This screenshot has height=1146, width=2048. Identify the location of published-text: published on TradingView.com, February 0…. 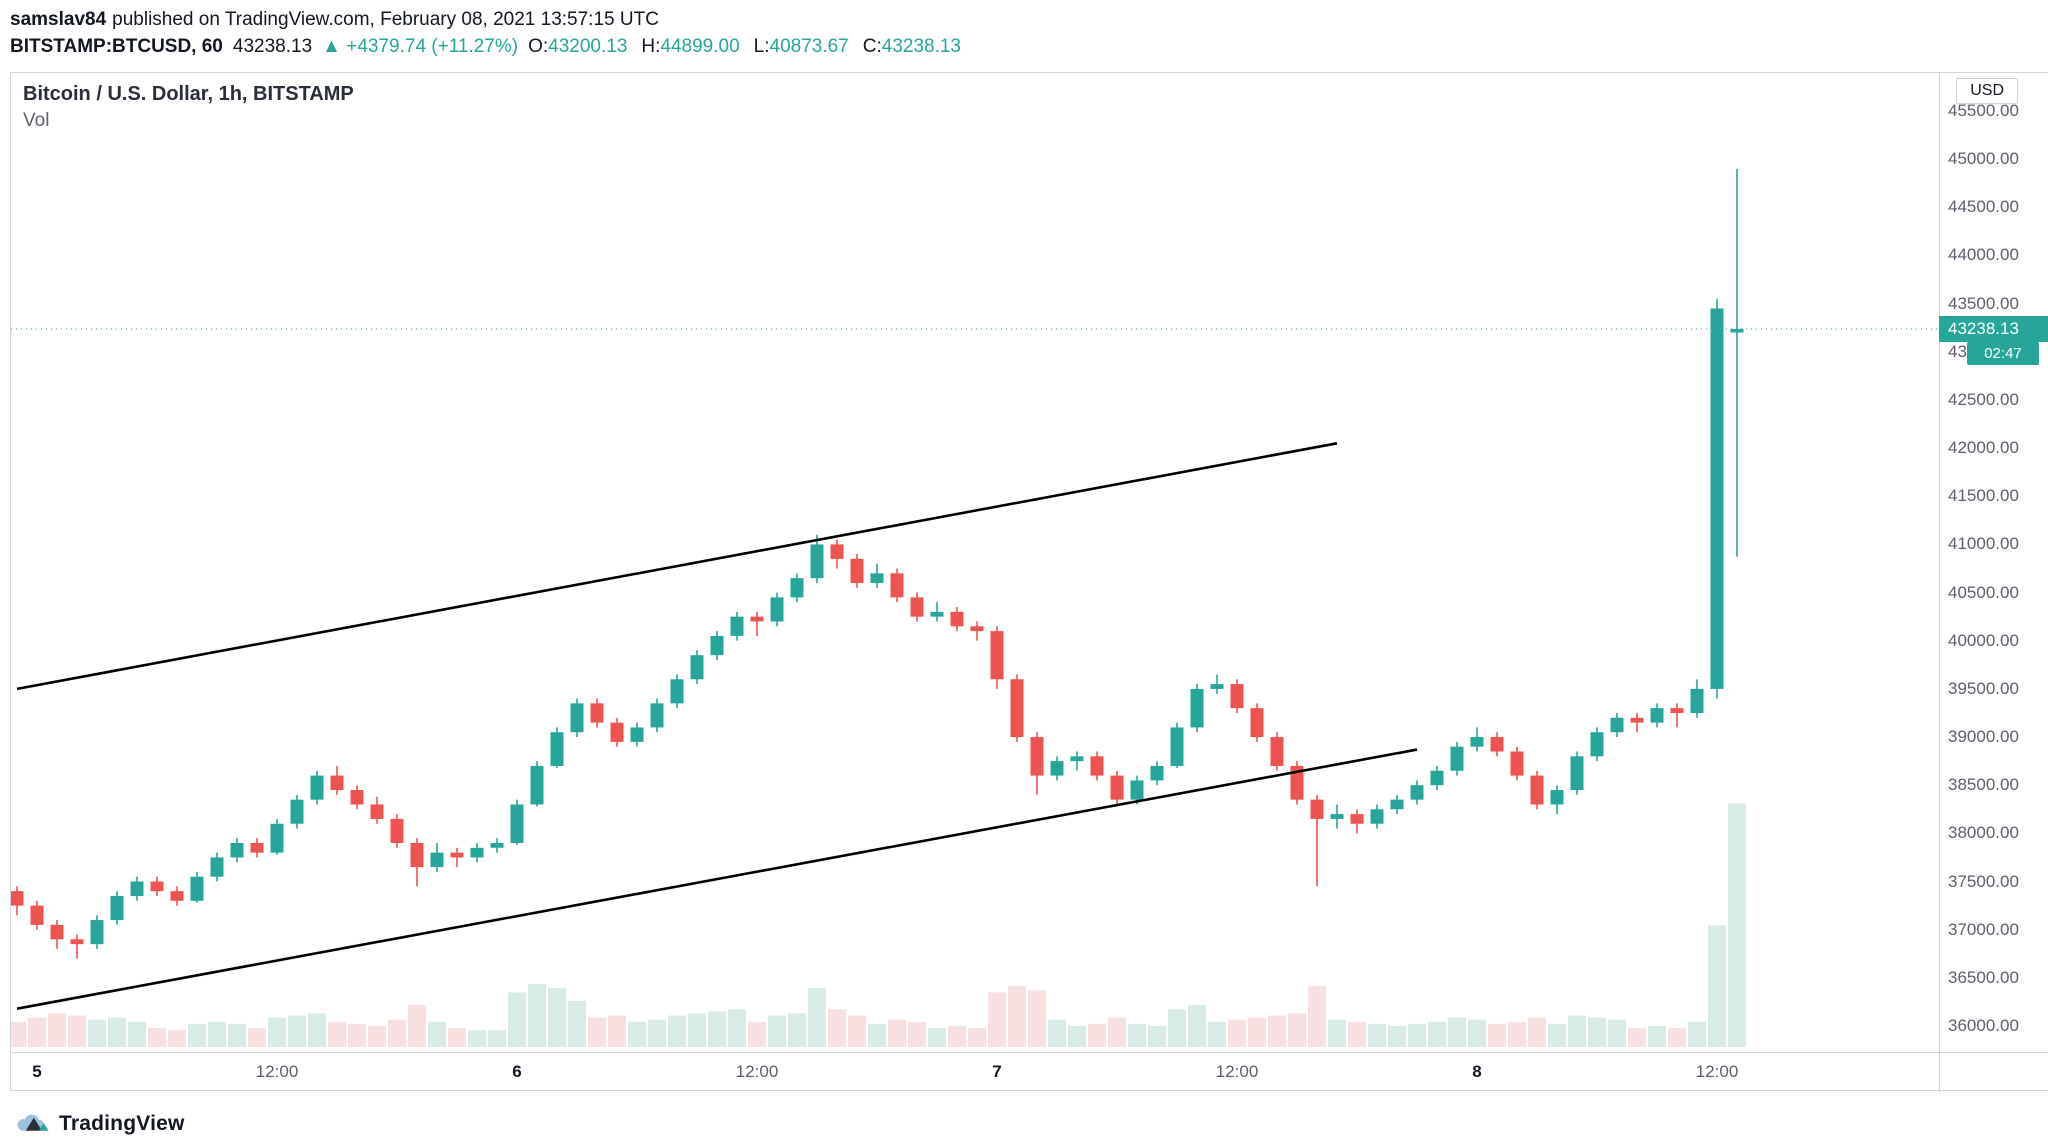
(385, 19).